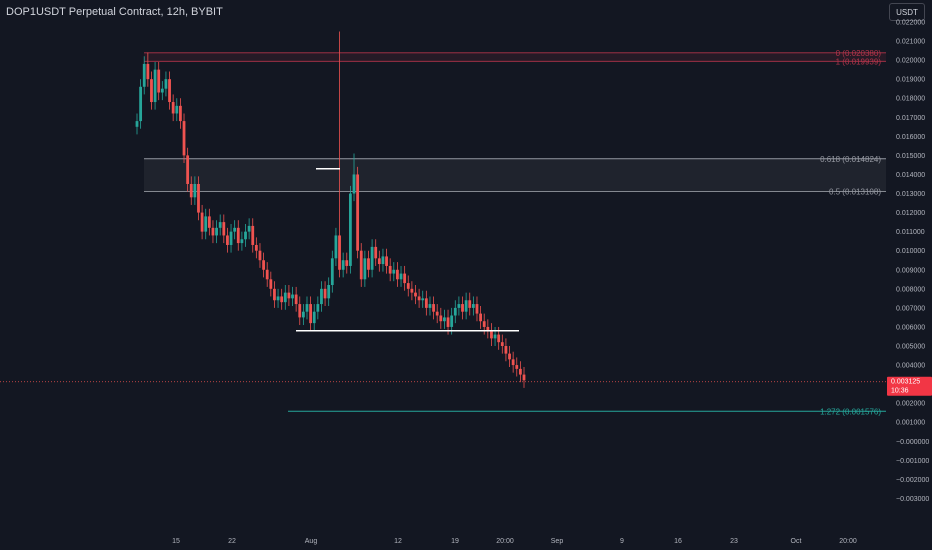 This screenshot has width=932, height=550. I want to click on y-tick-label: 0.017000, so click(910, 118).